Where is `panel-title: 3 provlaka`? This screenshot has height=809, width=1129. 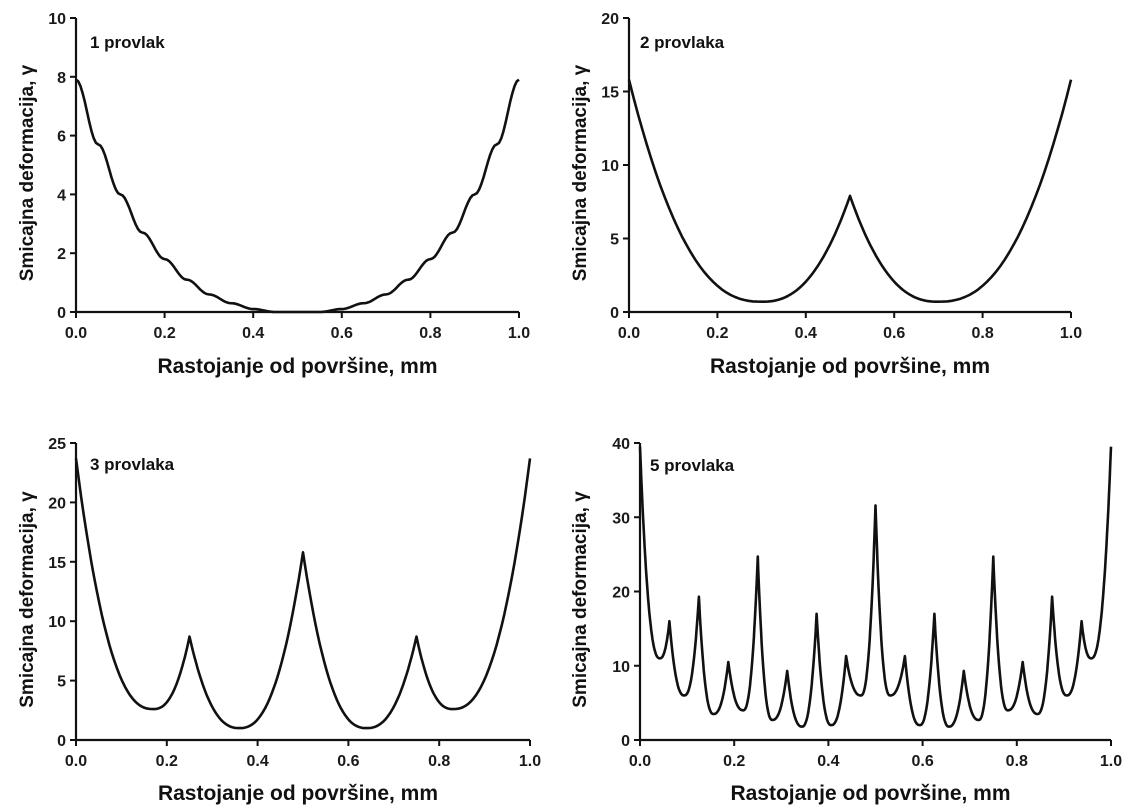
panel-title: 3 provlaka is located at coordinates (132, 464).